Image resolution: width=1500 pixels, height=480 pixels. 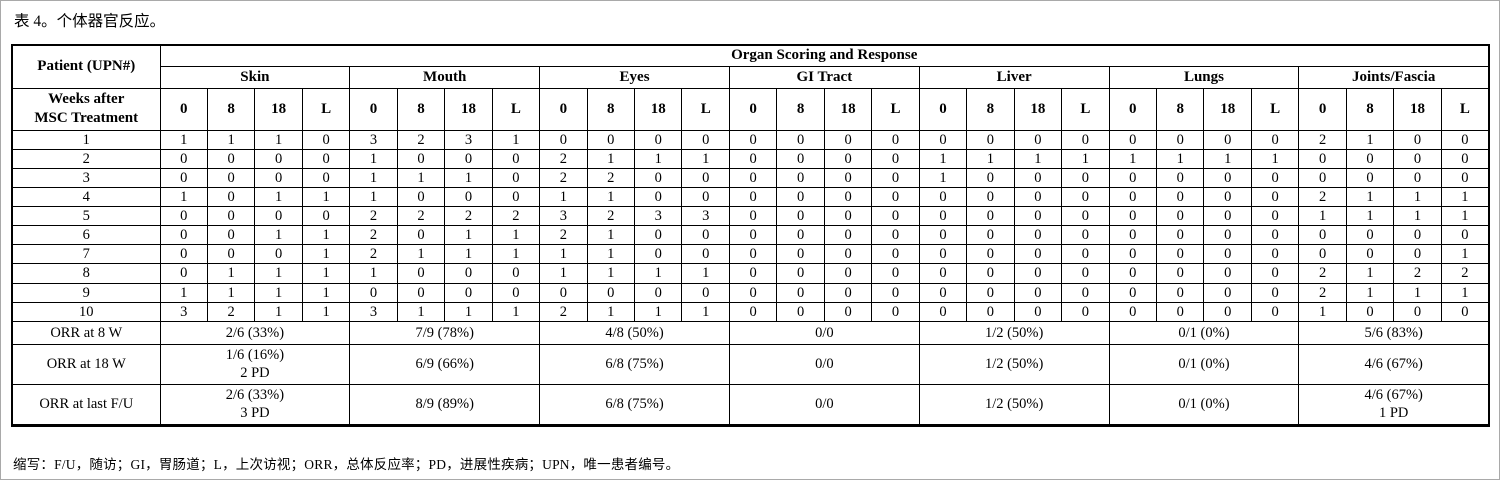 I want to click on header-row-top: Patient (UPN#) Organ Scoring and Response, so click(x=750, y=66).